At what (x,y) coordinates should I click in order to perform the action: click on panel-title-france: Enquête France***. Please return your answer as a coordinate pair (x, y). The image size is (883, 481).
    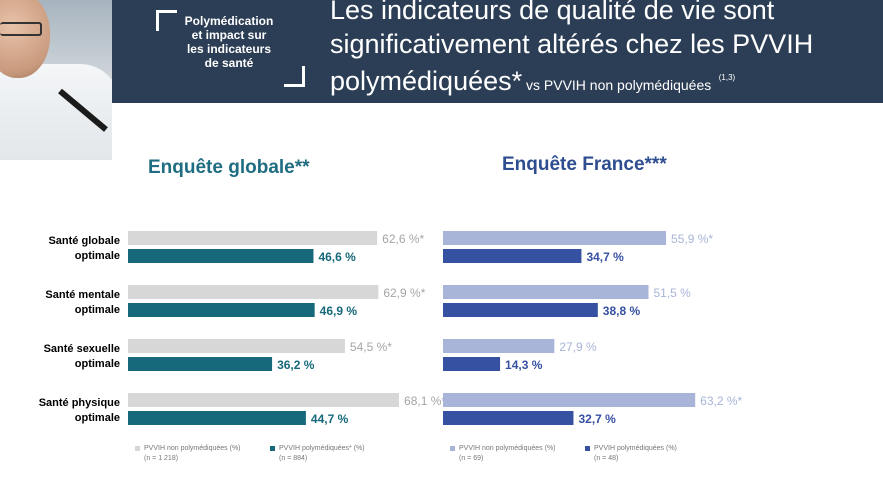
    Looking at the image, I should click on (584, 164).